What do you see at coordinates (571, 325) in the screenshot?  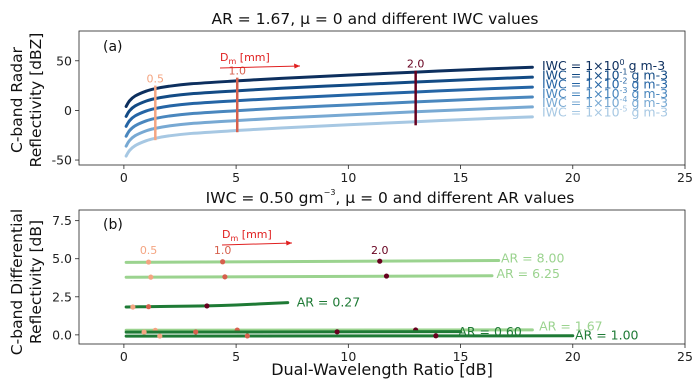 I see `panel-b-series-label: AR = 1.67` at bounding box center [571, 325].